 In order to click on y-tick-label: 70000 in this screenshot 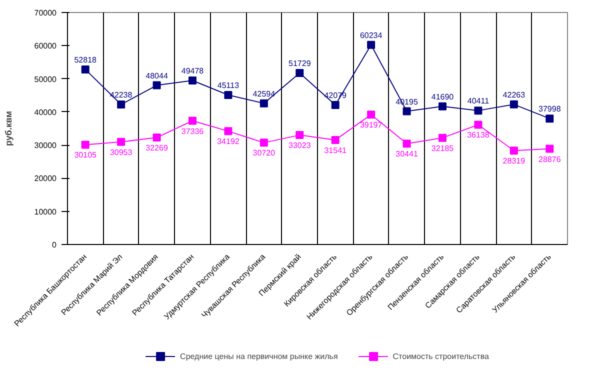, I will do `click(46, 13)`.